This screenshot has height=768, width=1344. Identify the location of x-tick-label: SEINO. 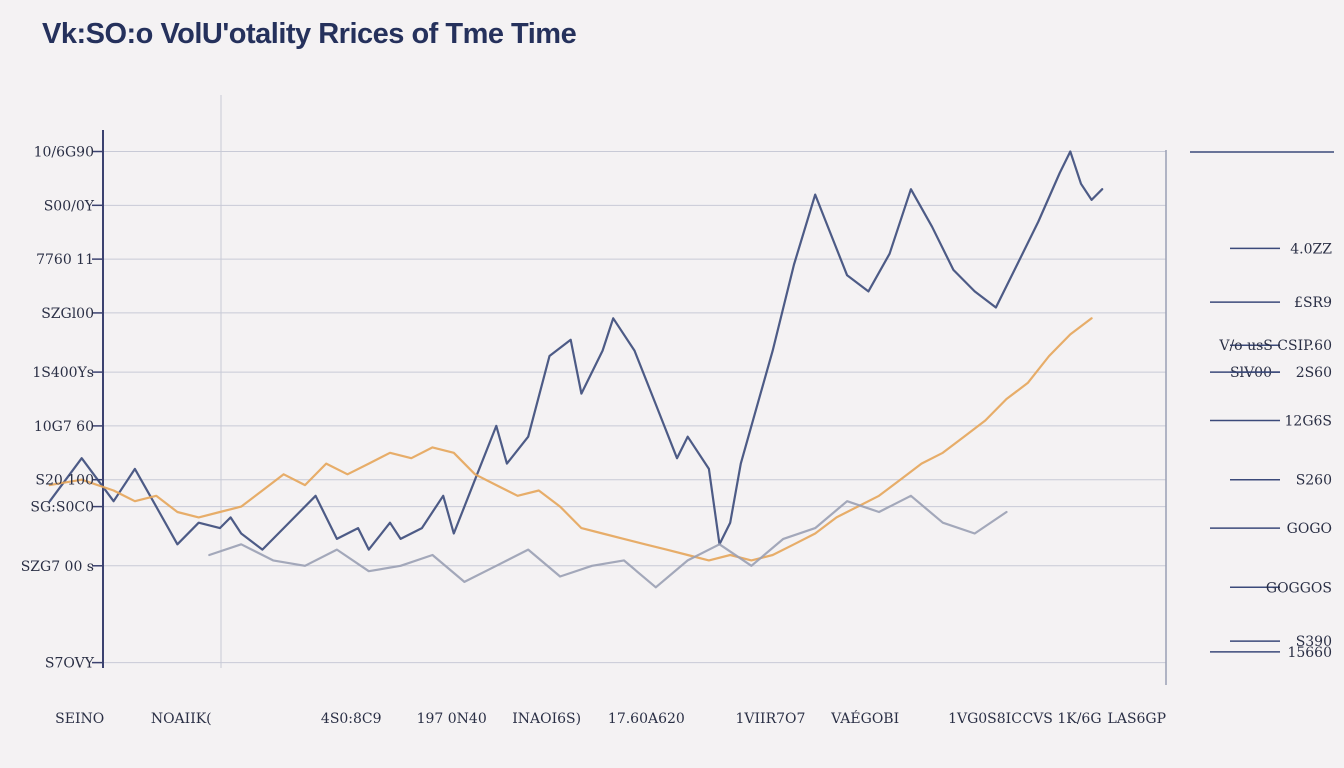
(79, 719).